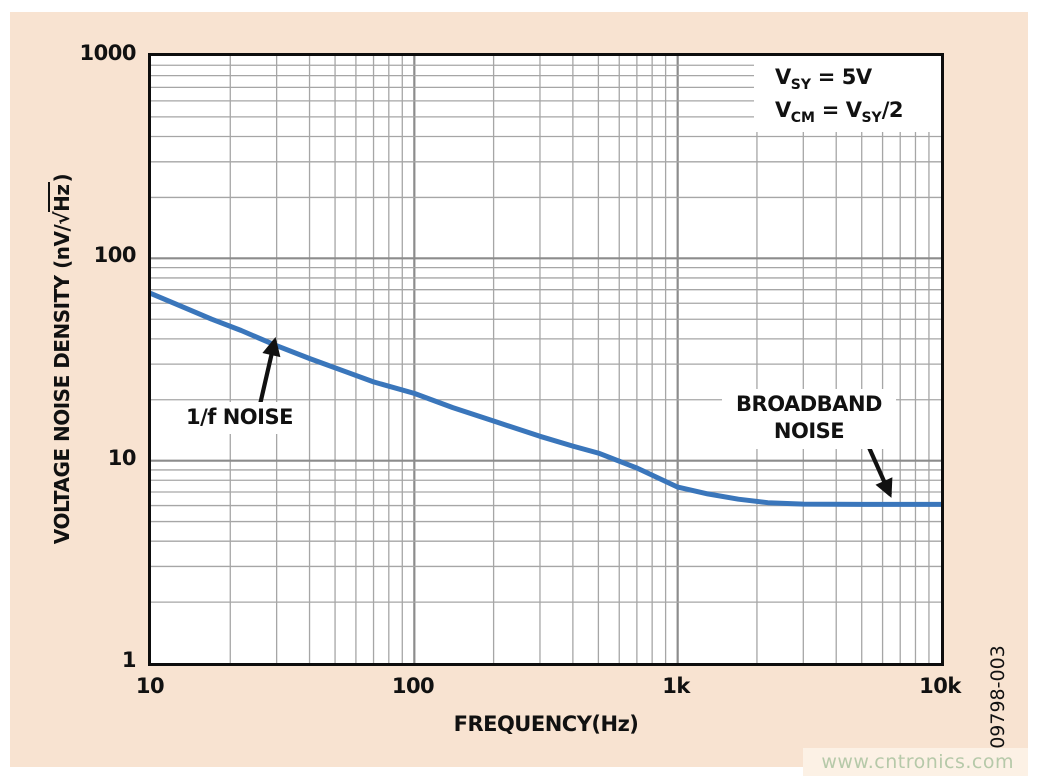 This screenshot has width=1038, height=780. What do you see at coordinates (783, 77) in the screenshot?
I see `vsy-symbol: V` at bounding box center [783, 77].